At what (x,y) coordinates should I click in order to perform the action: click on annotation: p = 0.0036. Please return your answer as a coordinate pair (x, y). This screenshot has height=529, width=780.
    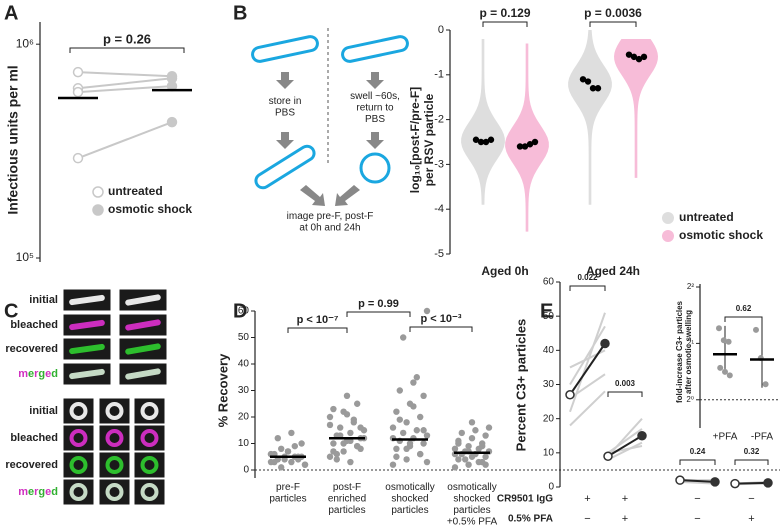
    Looking at the image, I should click on (613, 13).